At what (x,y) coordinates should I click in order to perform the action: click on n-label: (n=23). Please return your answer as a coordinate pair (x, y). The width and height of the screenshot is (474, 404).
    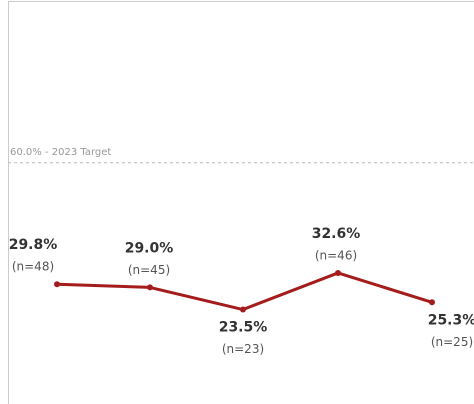
    Looking at the image, I should click on (243, 349).